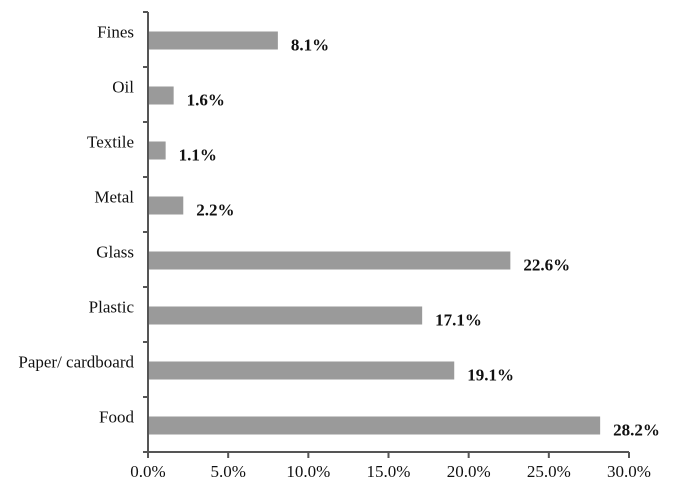  I want to click on data-label: 2.2%, so click(215, 210).